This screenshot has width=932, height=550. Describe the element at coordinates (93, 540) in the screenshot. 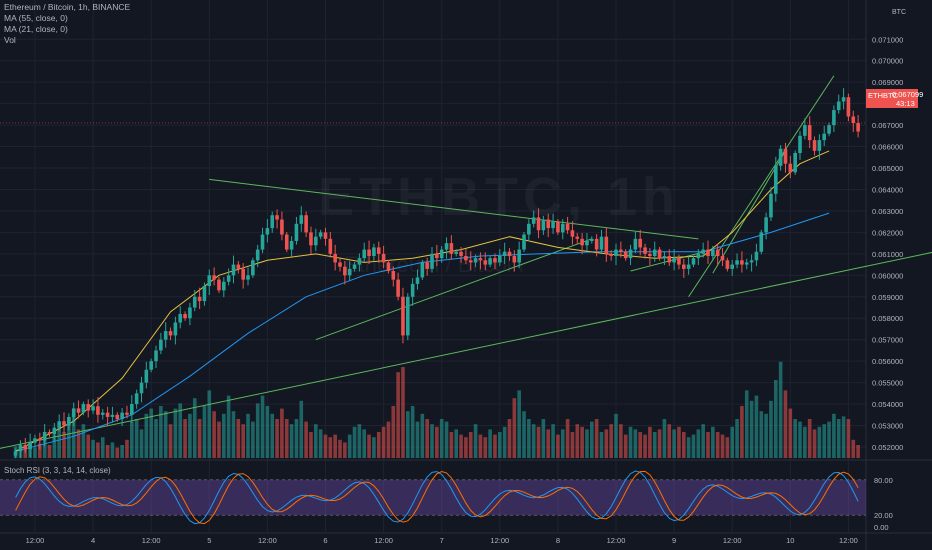

I see `time-axis-label: 4` at that location.